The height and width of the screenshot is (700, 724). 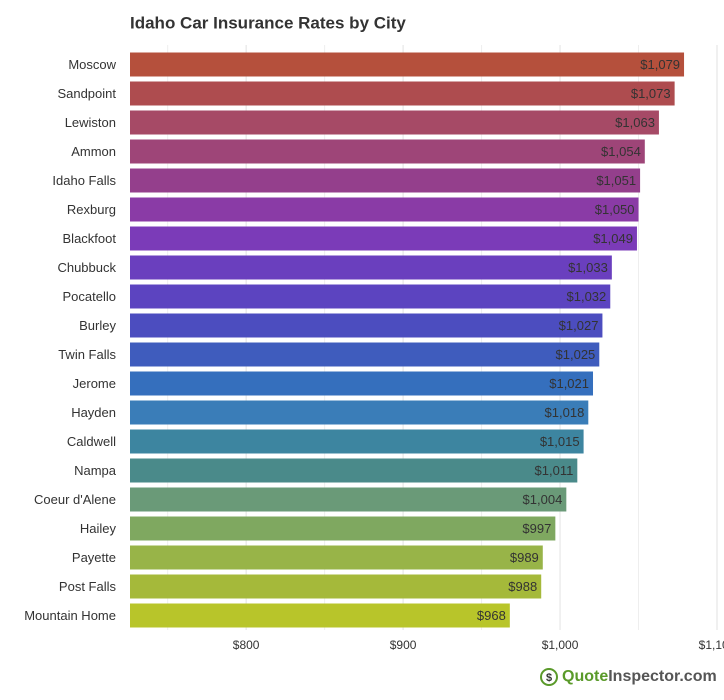 I want to click on value-label: $1,015, so click(x=560, y=441).